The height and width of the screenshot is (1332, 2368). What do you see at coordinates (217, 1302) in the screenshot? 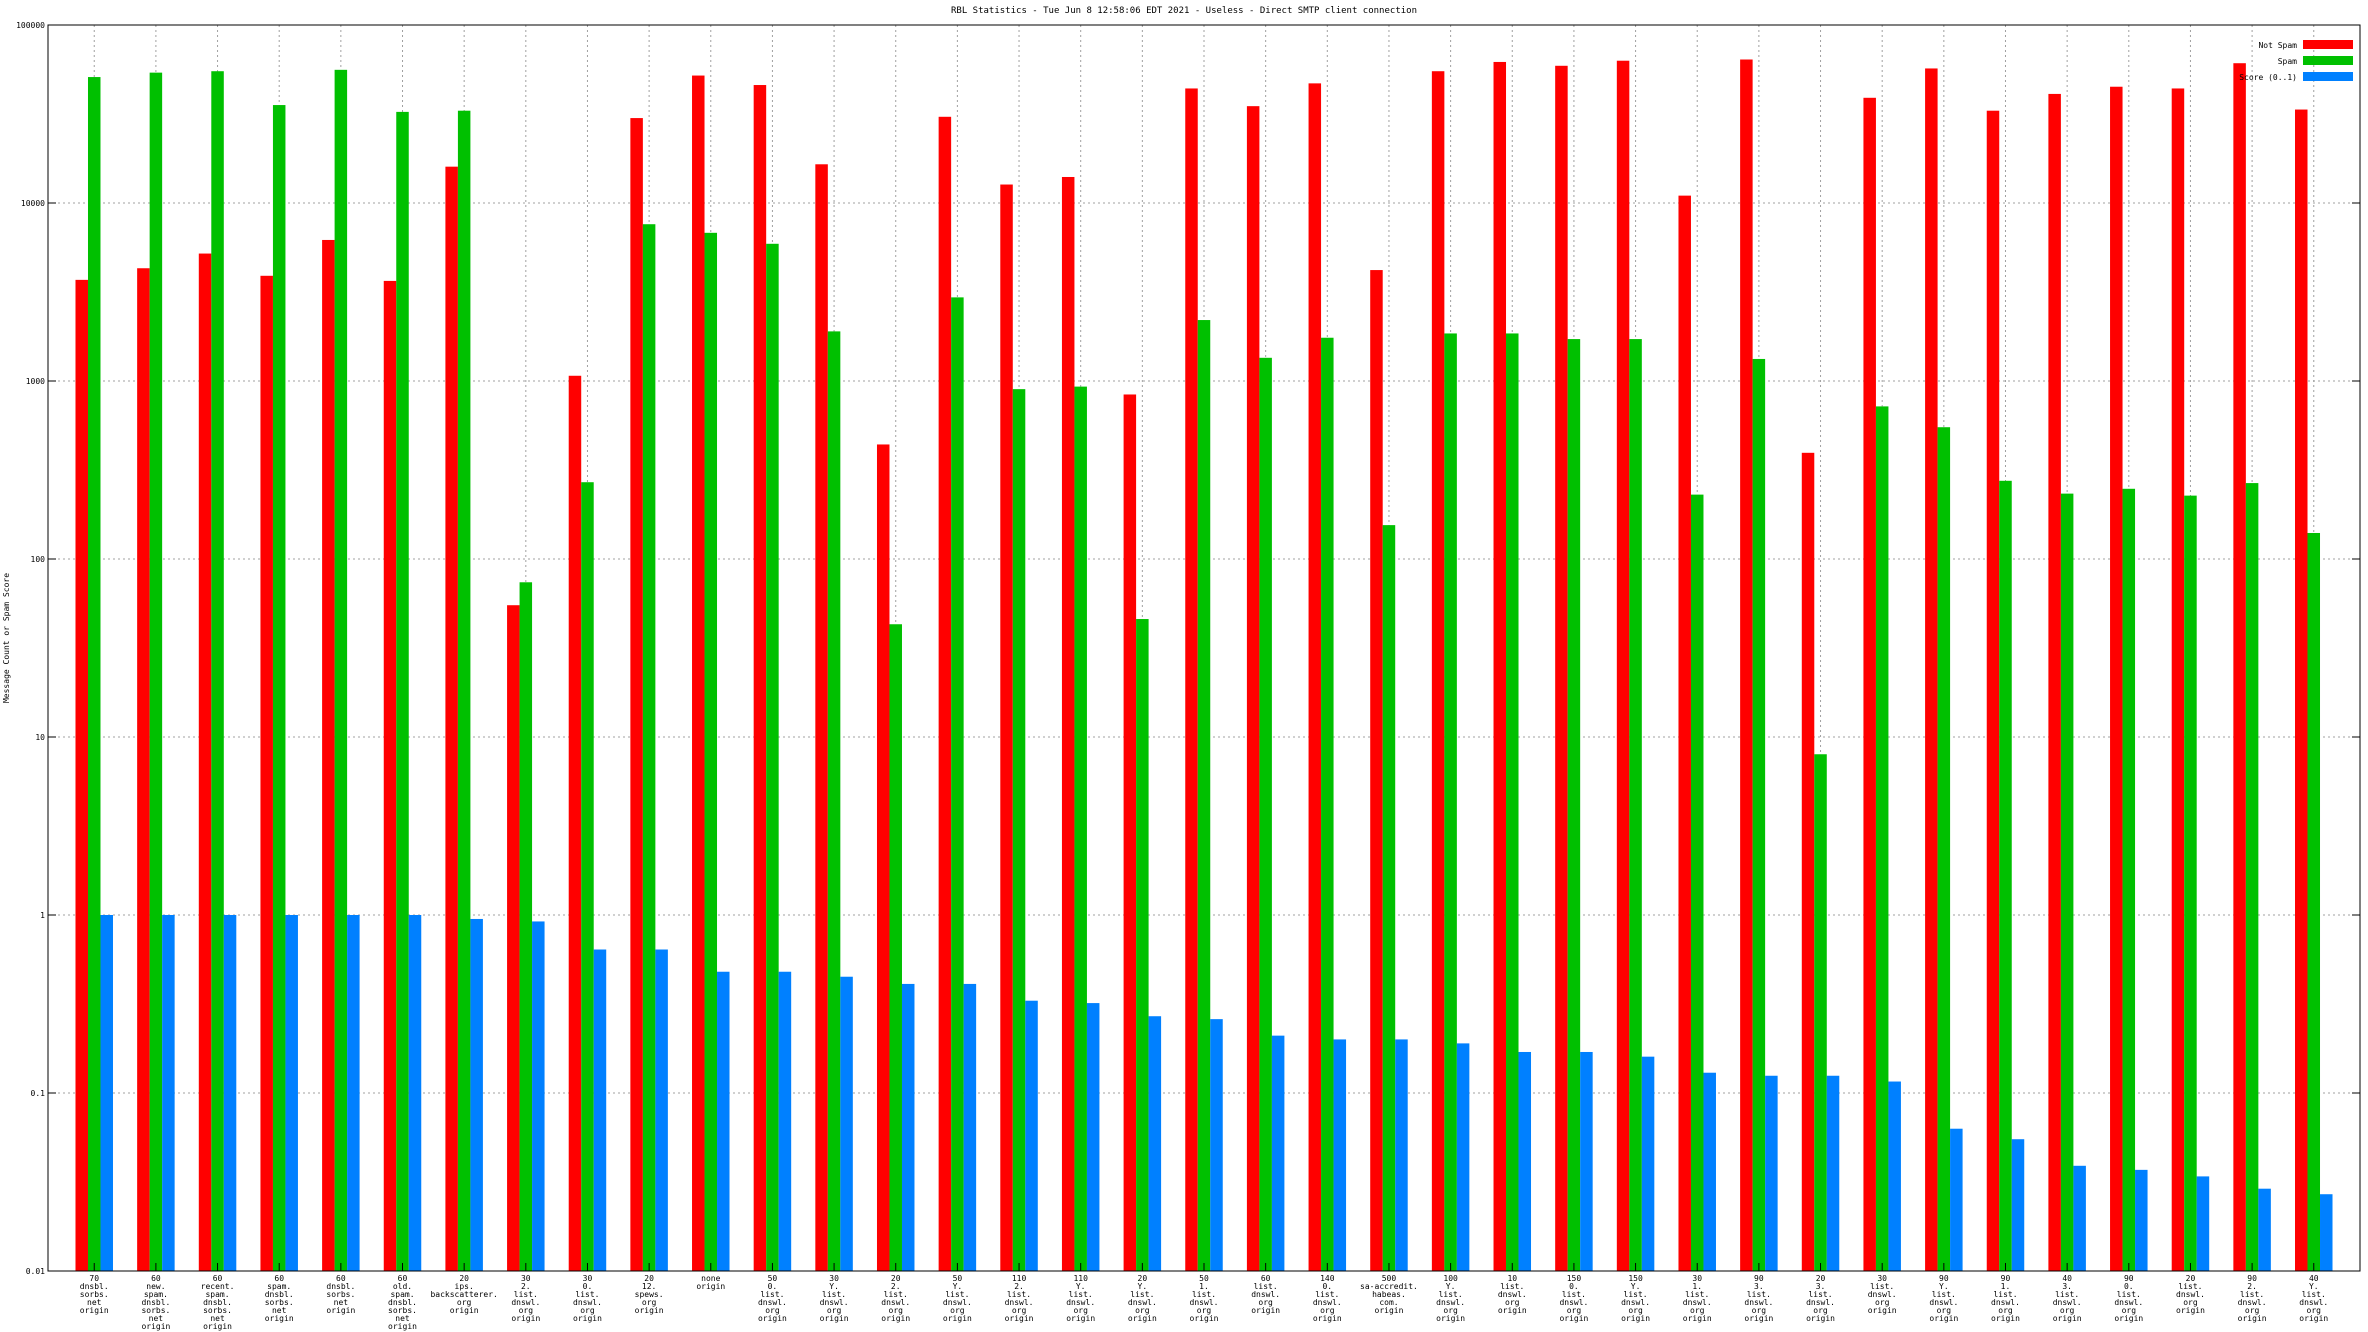
I see `x-tick-label: dnsbl.` at bounding box center [217, 1302].